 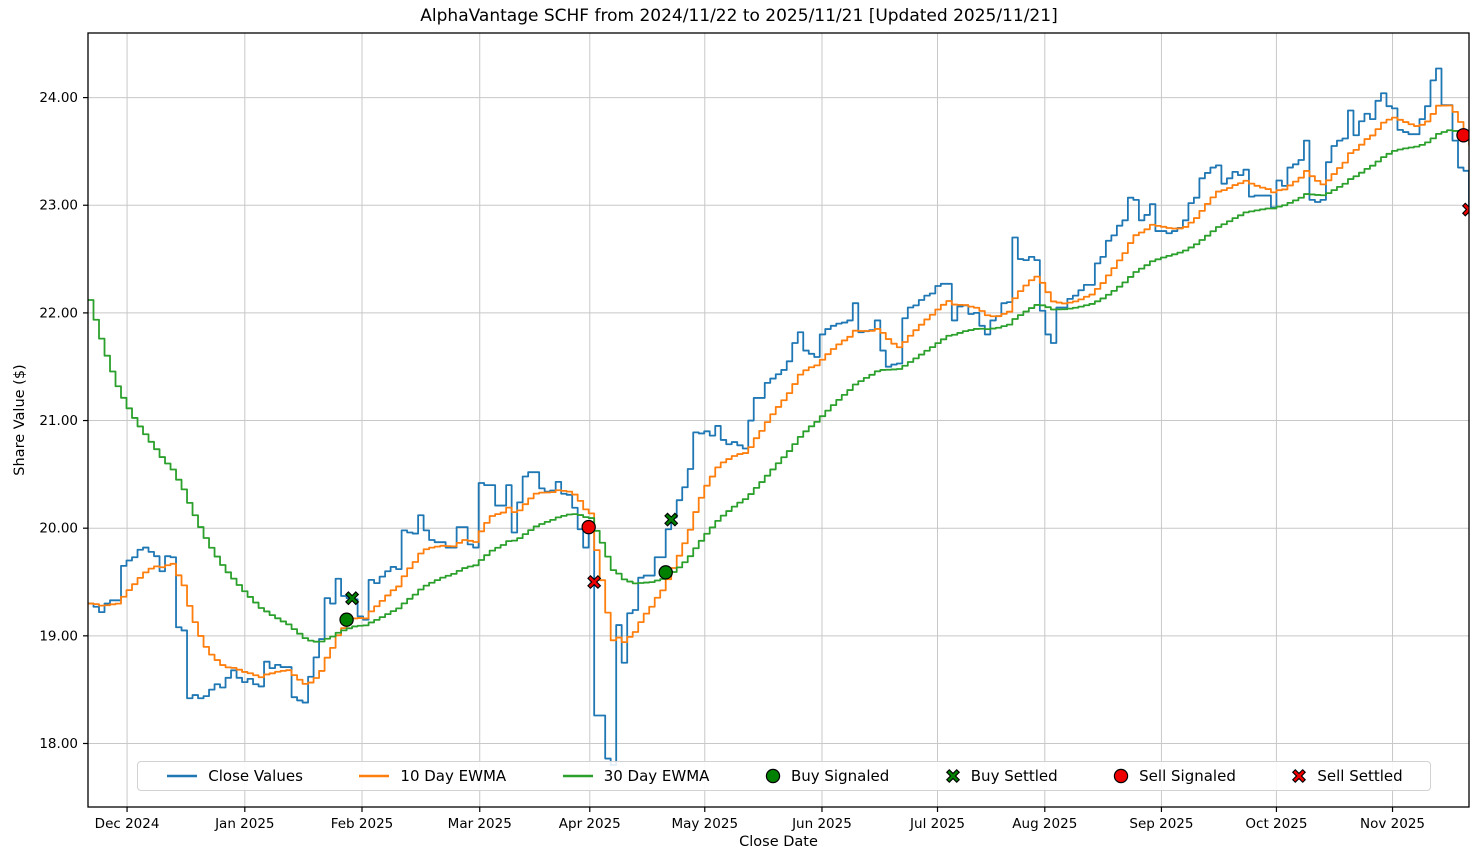 I want to click on legend-label-buy-settled: Buy Settled, so click(x=1014, y=776).